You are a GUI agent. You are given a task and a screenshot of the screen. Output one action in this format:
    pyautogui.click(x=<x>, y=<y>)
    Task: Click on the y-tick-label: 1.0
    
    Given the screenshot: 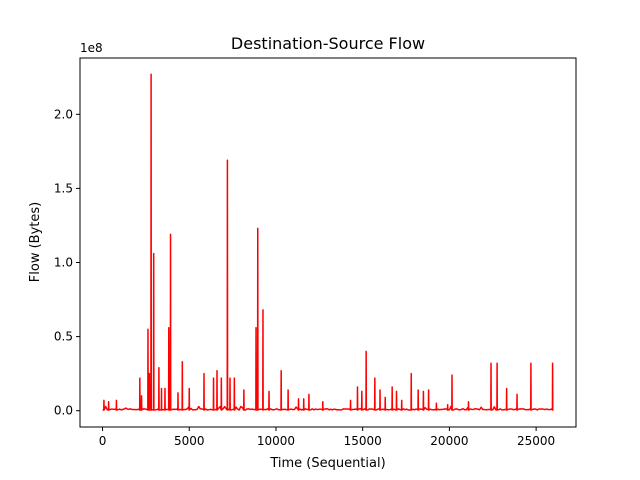 What is the action you would take?
    pyautogui.click(x=63, y=263)
    